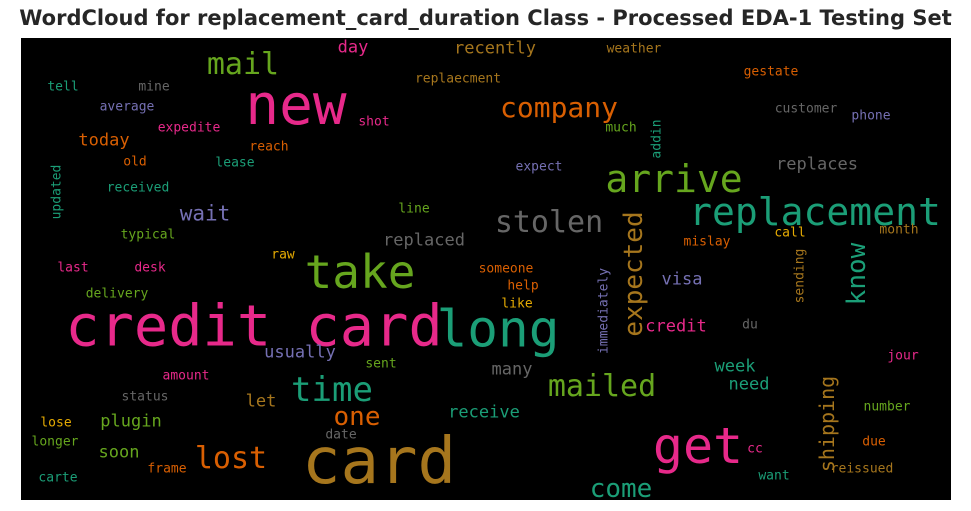  I want to click on word-replaced: replaced, so click(424, 240).